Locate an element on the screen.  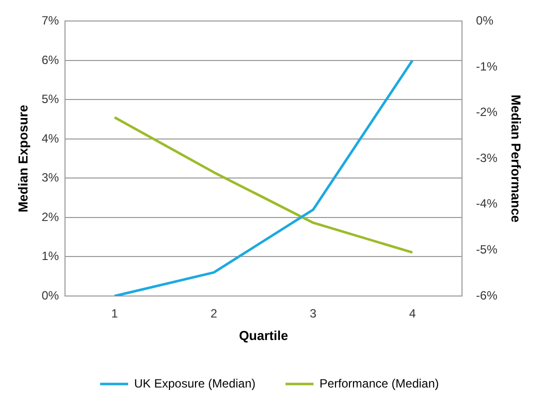
y2-tick-label: -4% is located at coordinates (487, 203).